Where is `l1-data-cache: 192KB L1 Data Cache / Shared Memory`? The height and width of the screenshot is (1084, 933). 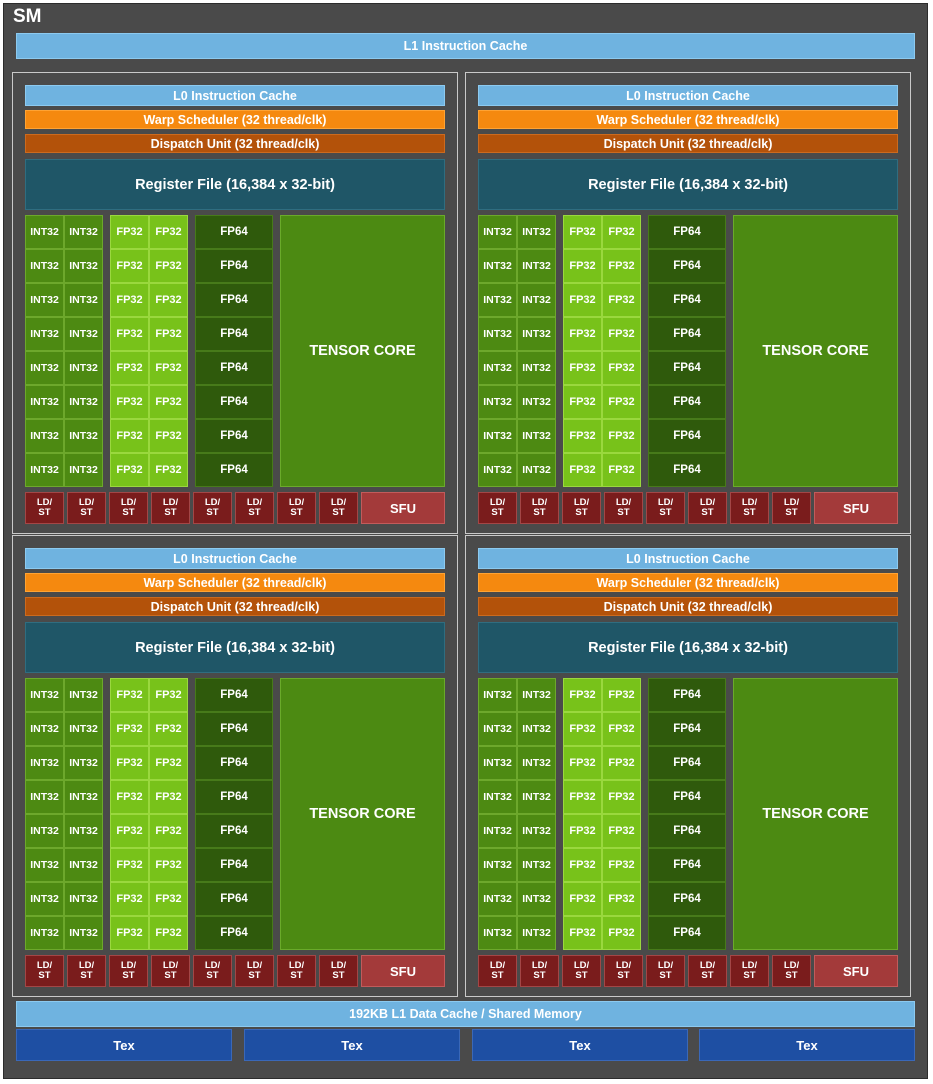 l1-data-cache: 192KB L1 Data Cache / Shared Memory is located at coordinates (465, 1014).